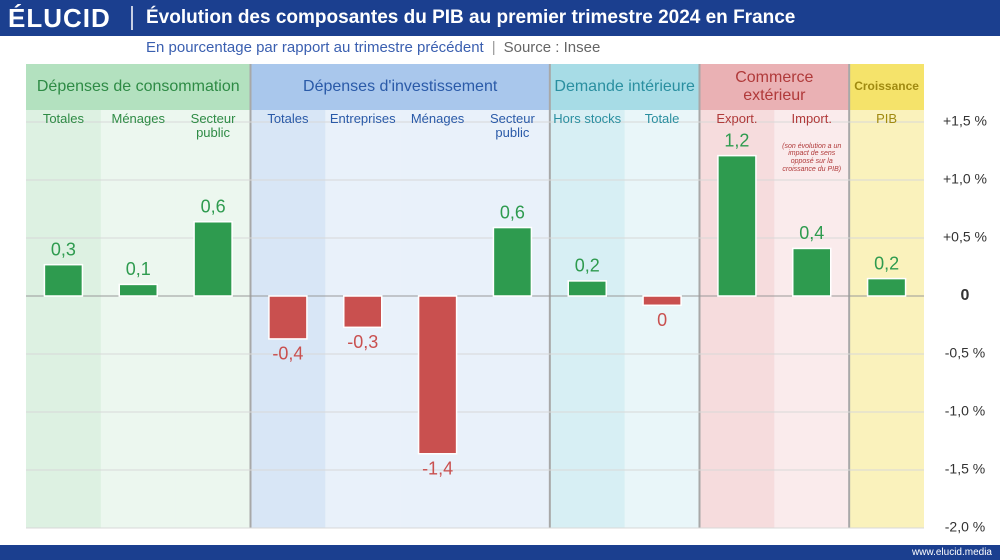 The height and width of the screenshot is (560, 1000). What do you see at coordinates (811, 118) in the screenshot?
I see `category-label: Import.` at bounding box center [811, 118].